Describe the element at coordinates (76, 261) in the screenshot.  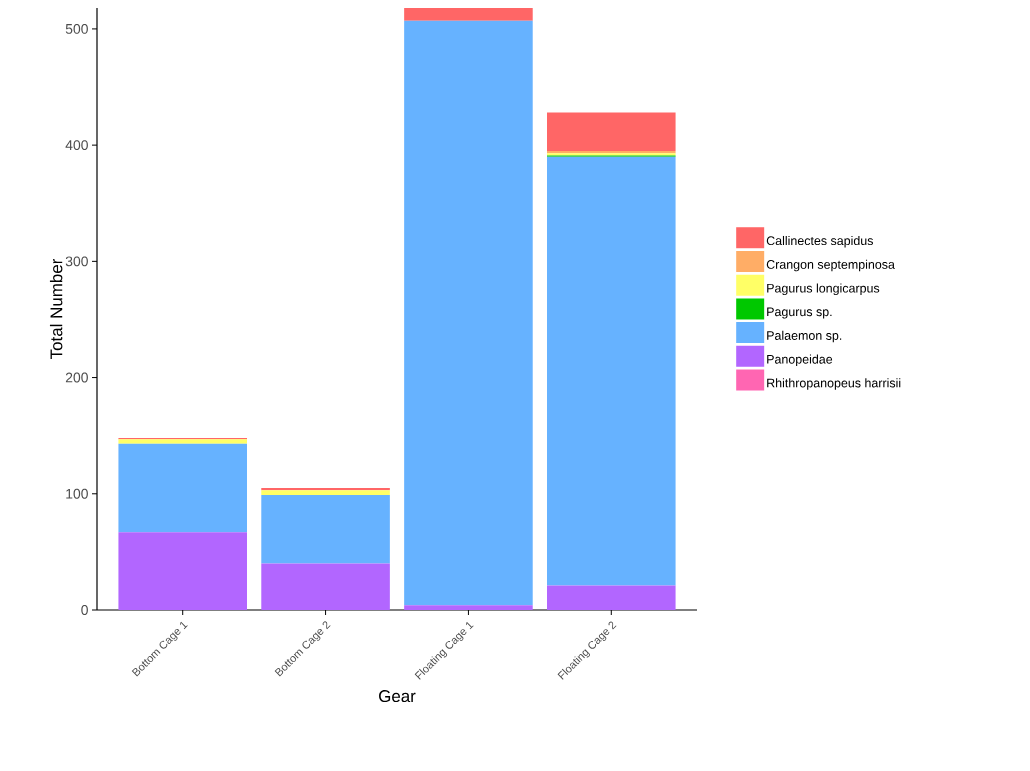
I see `y-tick-label: 300` at that location.